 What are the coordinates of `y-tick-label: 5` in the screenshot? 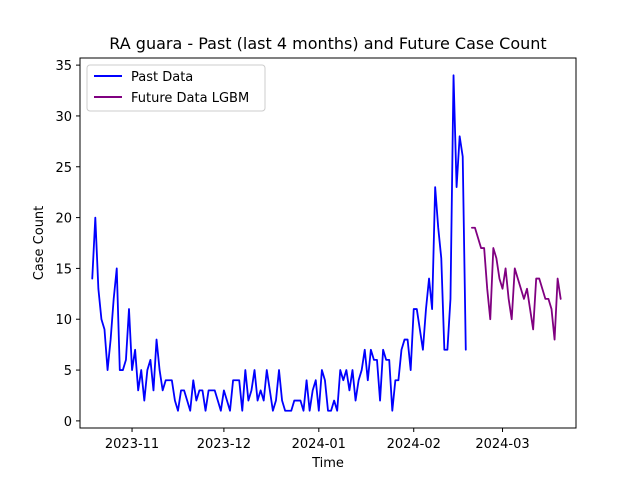 It's located at (68, 371).